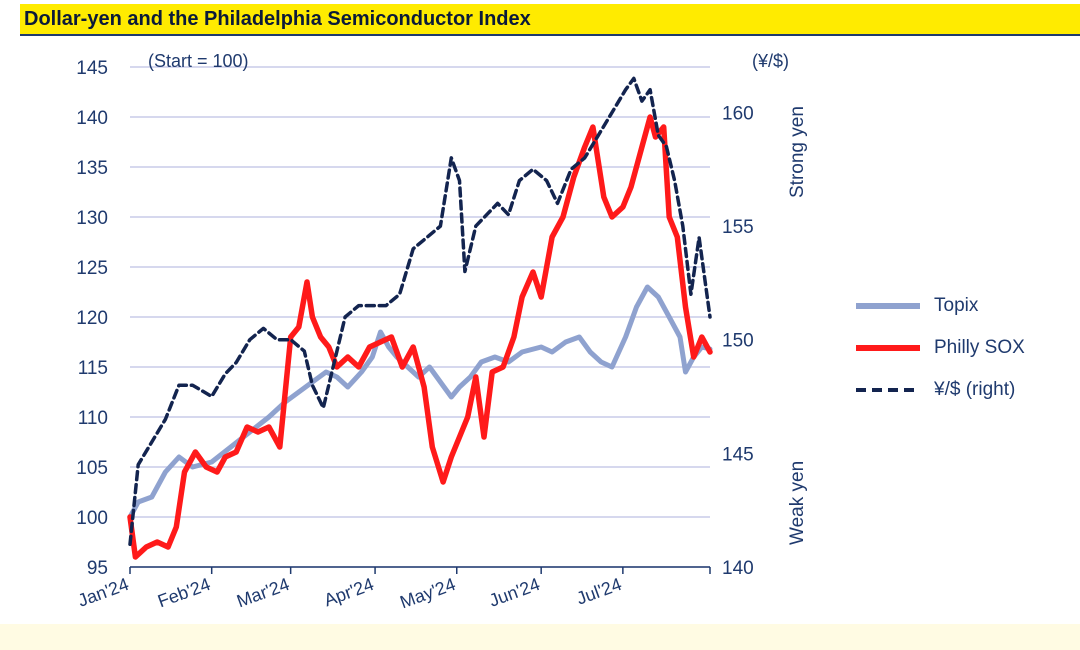 The image size is (1080, 650). What do you see at coordinates (92, 118) in the screenshot?
I see `left-tick-label: 140` at bounding box center [92, 118].